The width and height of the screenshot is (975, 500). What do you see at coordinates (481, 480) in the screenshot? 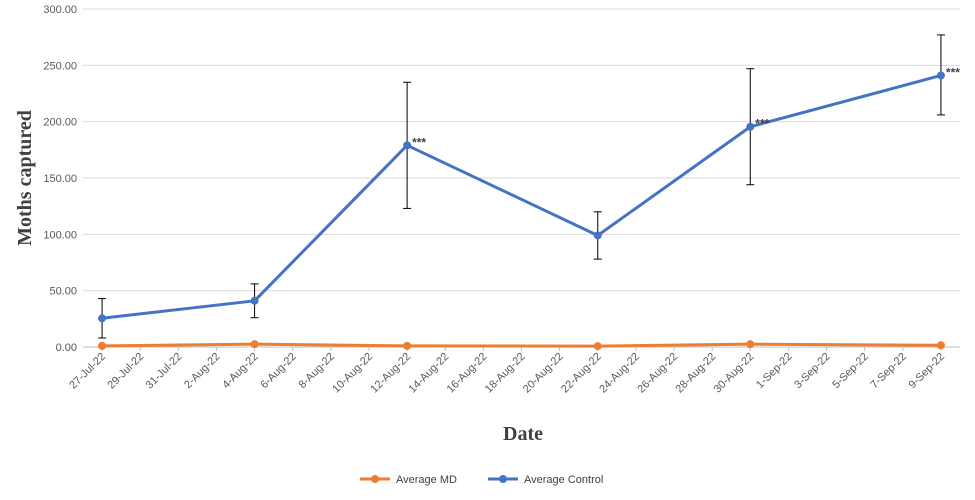
I see `legend: Average MD Average Control` at bounding box center [481, 480].